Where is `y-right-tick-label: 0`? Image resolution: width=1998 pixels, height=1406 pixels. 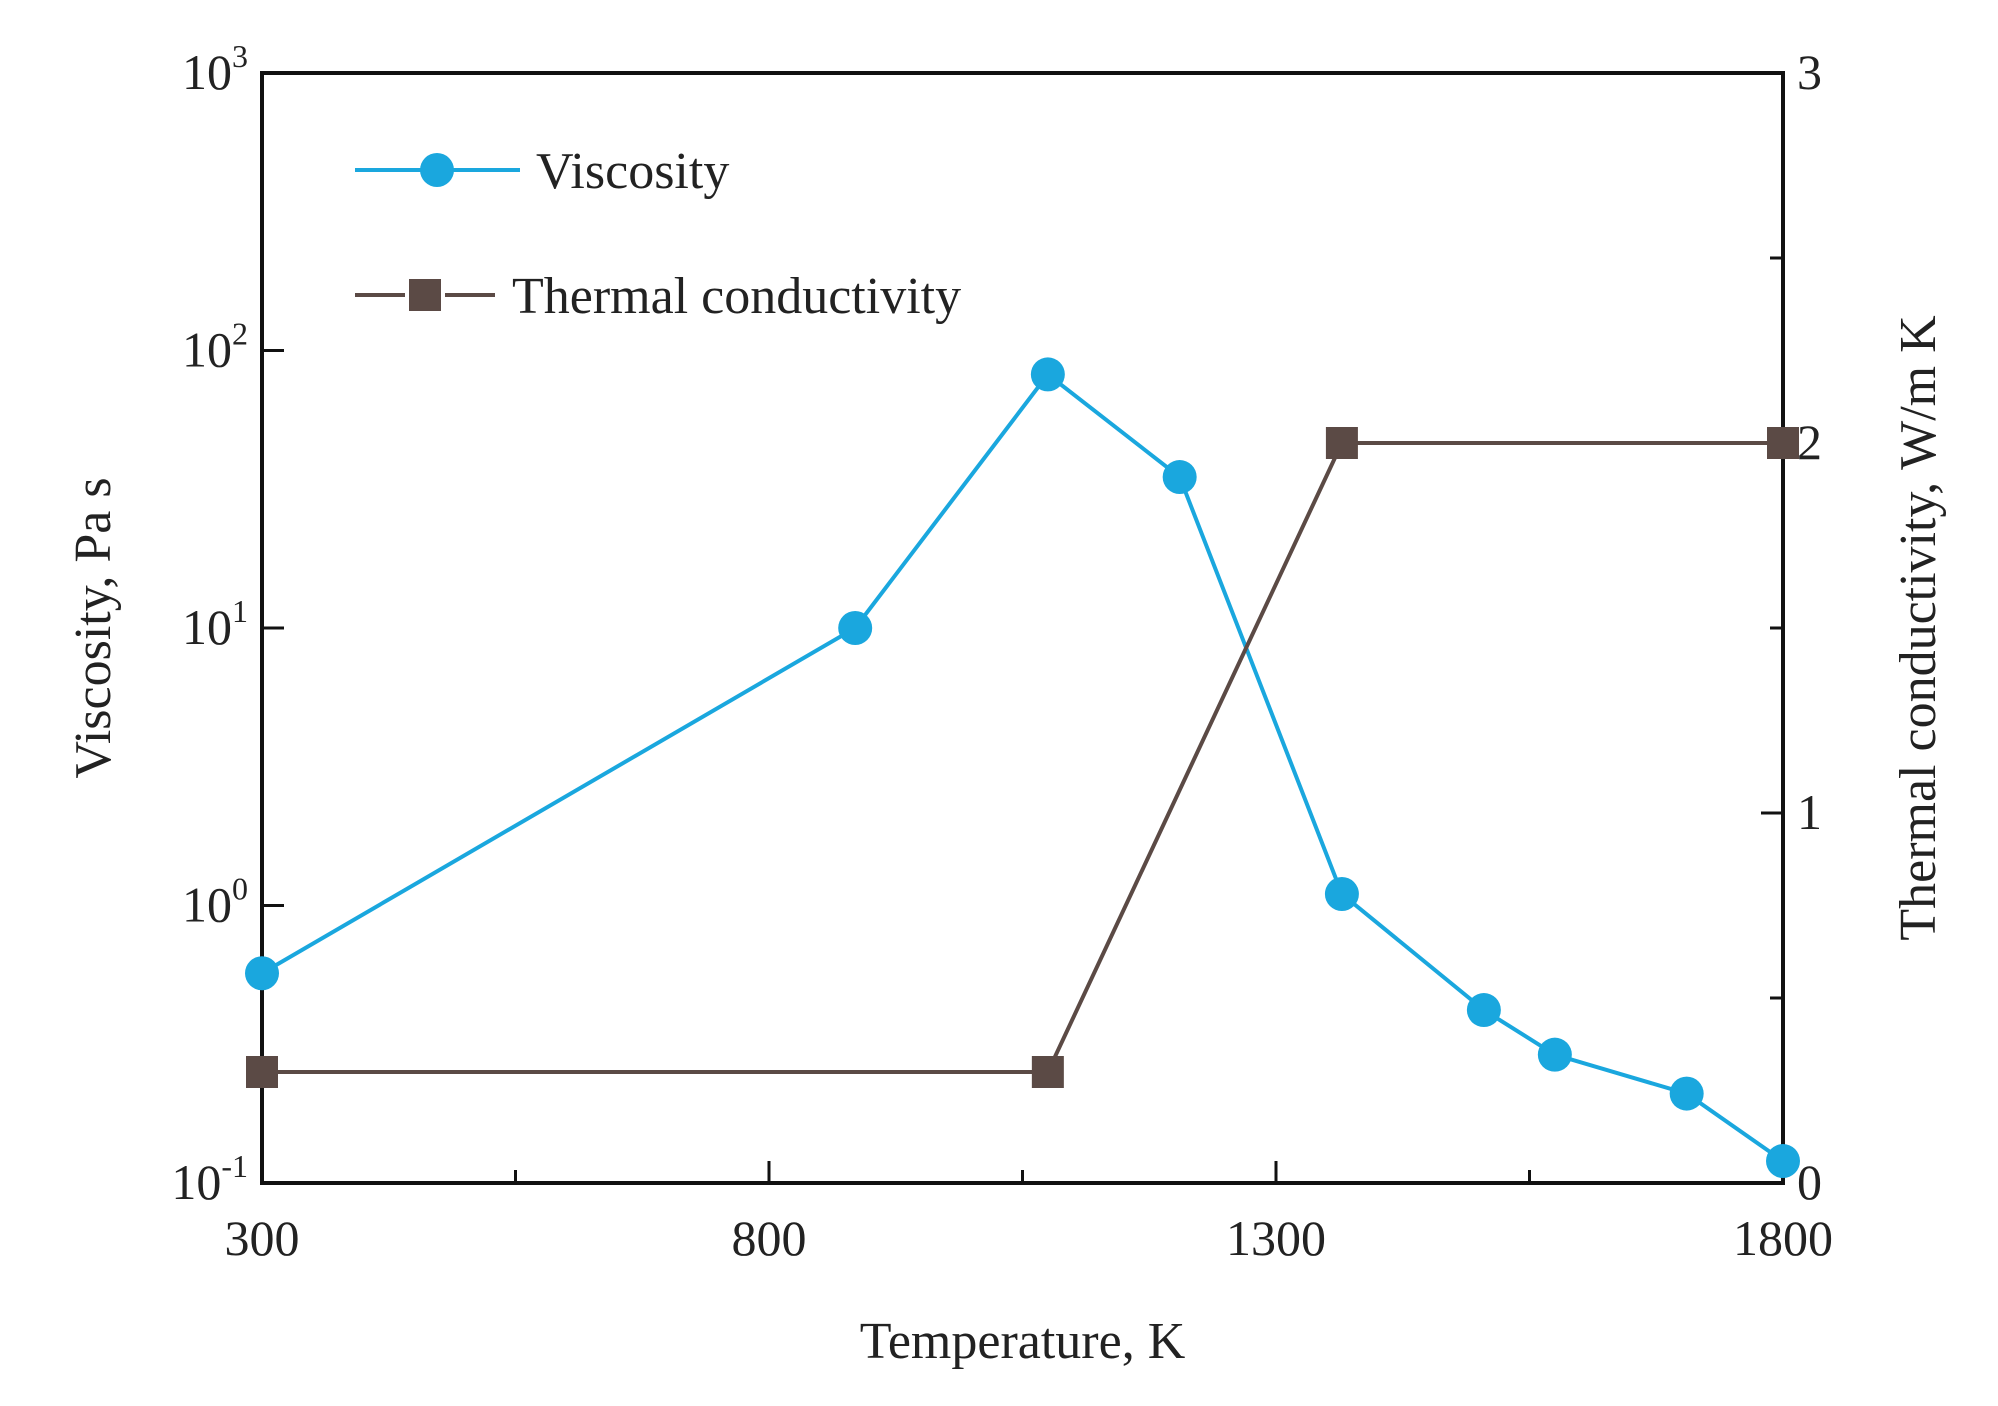 y-right-tick-label: 0 is located at coordinates (1809, 1182).